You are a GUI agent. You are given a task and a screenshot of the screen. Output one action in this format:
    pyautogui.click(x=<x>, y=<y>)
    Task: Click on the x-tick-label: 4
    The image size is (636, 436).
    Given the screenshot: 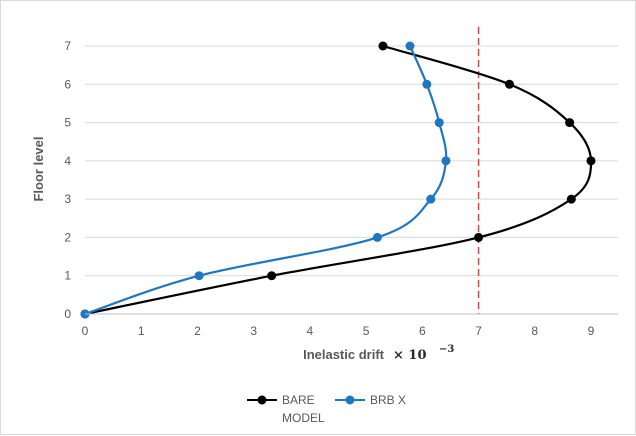 What is the action you would take?
    pyautogui.click(x=310, y=331)
    